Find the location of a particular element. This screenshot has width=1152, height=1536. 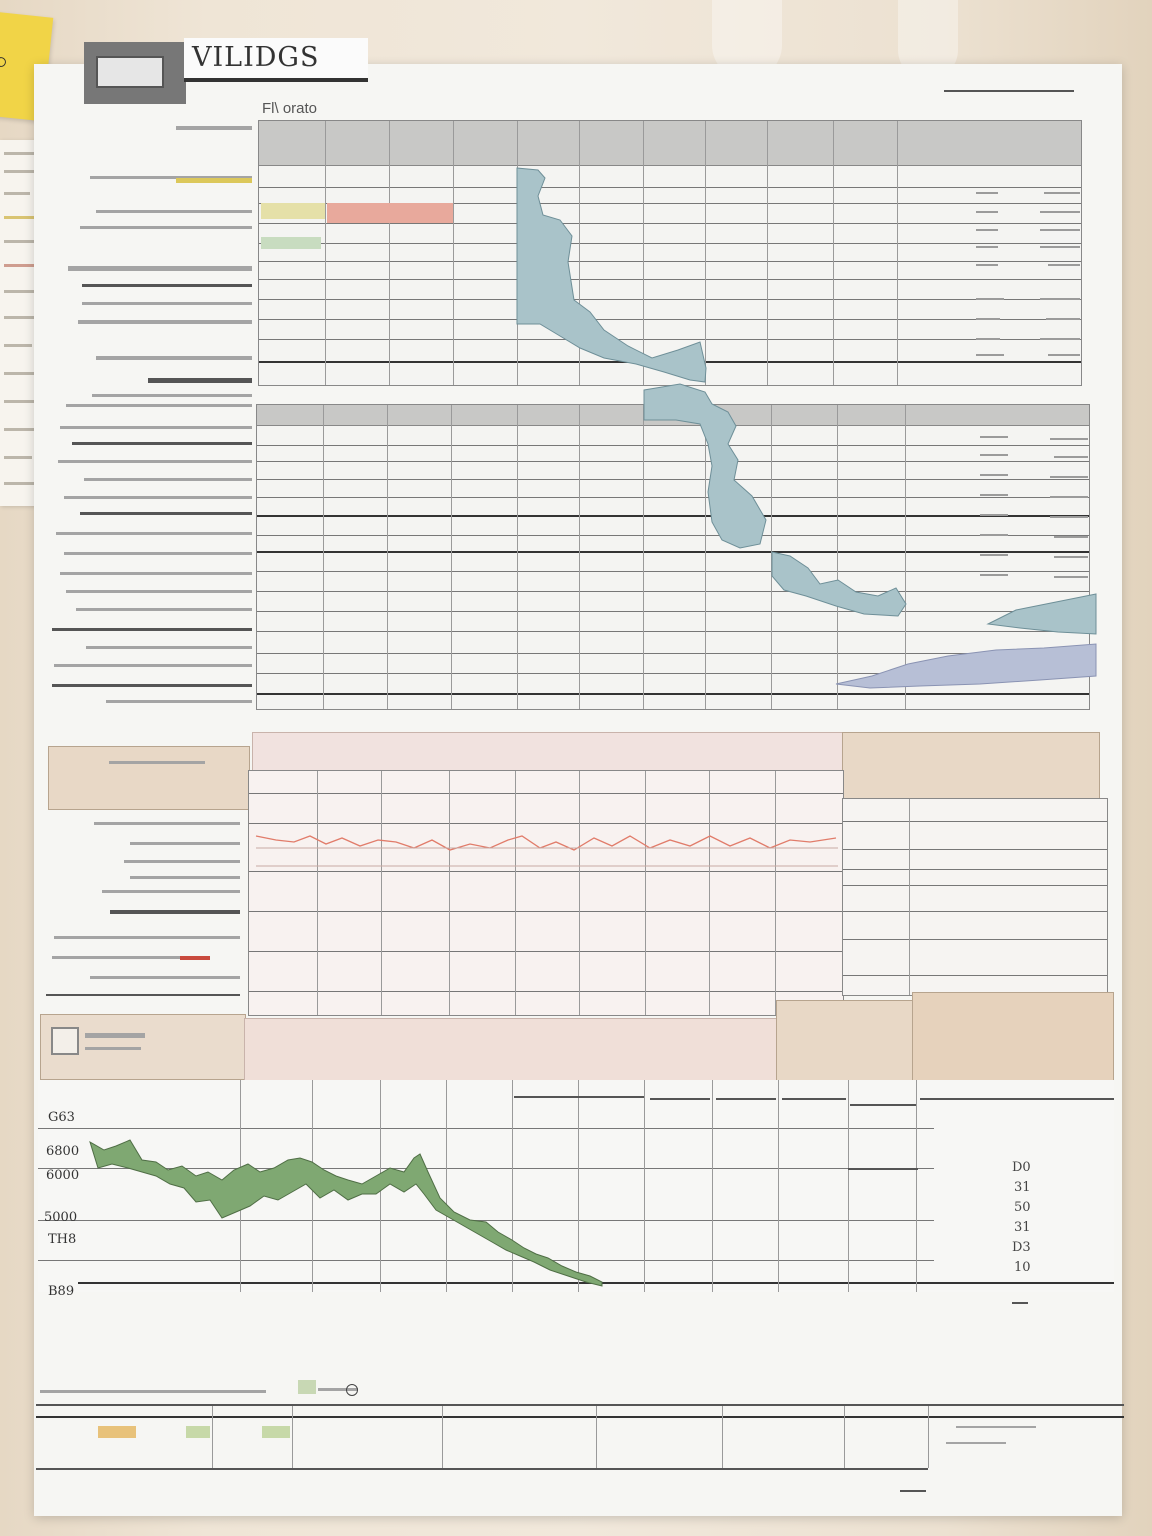

axis-label: TH8 is located at coordinates (62, 1239).